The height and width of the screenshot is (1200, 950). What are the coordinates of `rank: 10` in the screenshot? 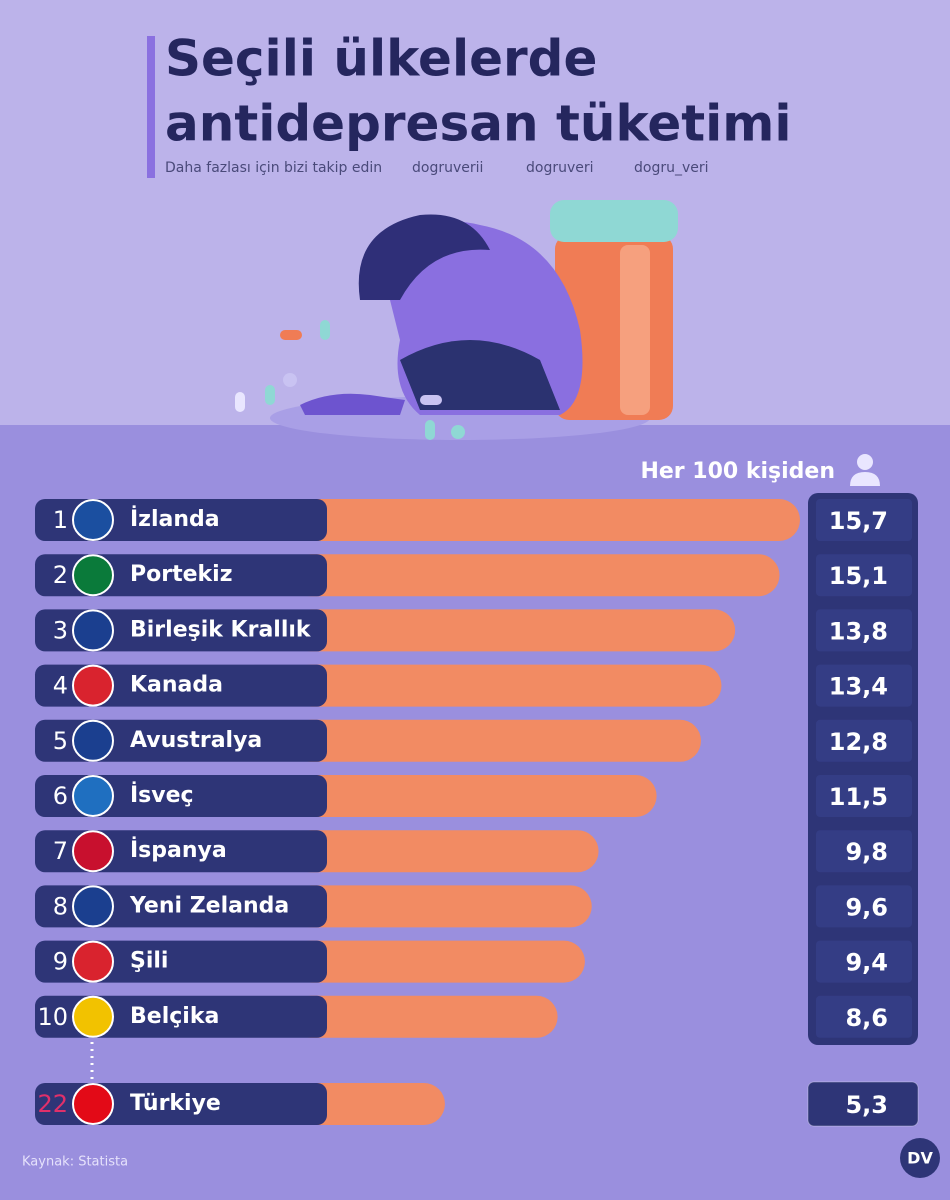 It's located at (52, 1017).